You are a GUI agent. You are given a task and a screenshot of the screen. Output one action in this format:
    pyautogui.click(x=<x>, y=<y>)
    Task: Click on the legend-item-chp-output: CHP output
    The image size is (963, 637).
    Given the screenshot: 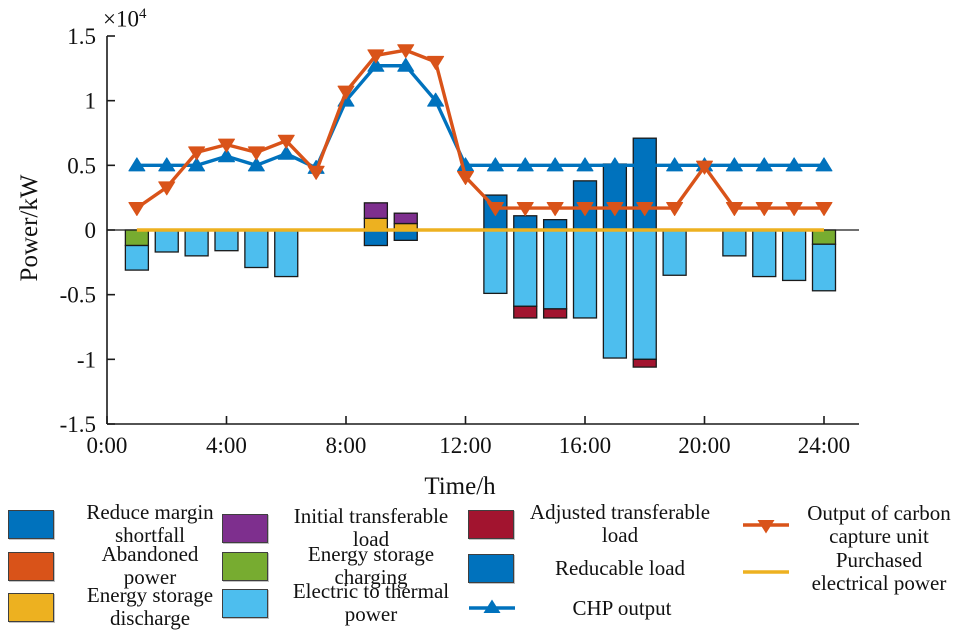 What is the action you would take?
    pyautogui.click(x=598, y=608)
    